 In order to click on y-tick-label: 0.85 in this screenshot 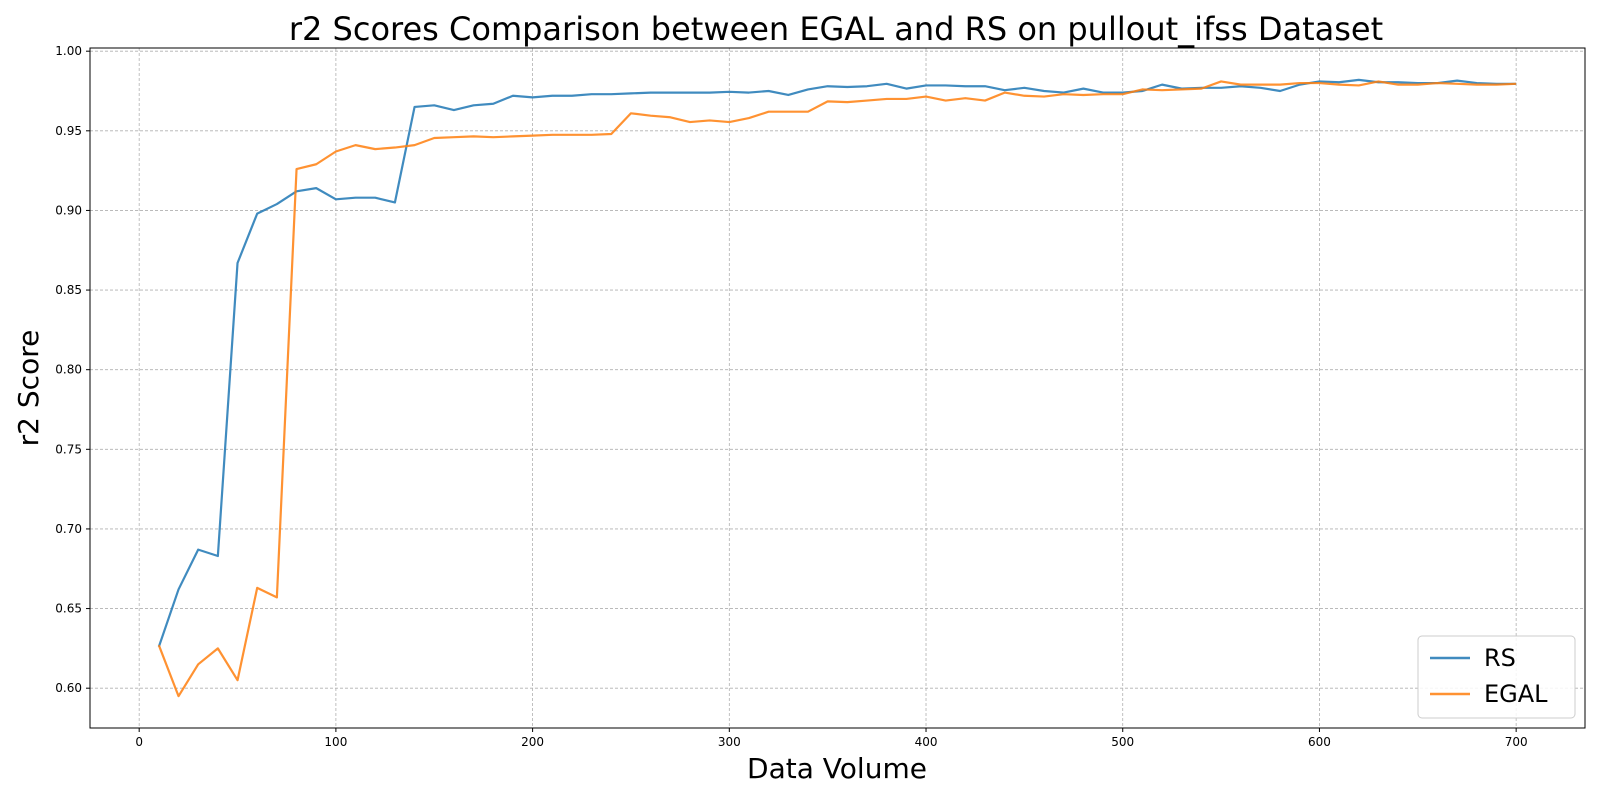, I will do `click(68, 290)`.